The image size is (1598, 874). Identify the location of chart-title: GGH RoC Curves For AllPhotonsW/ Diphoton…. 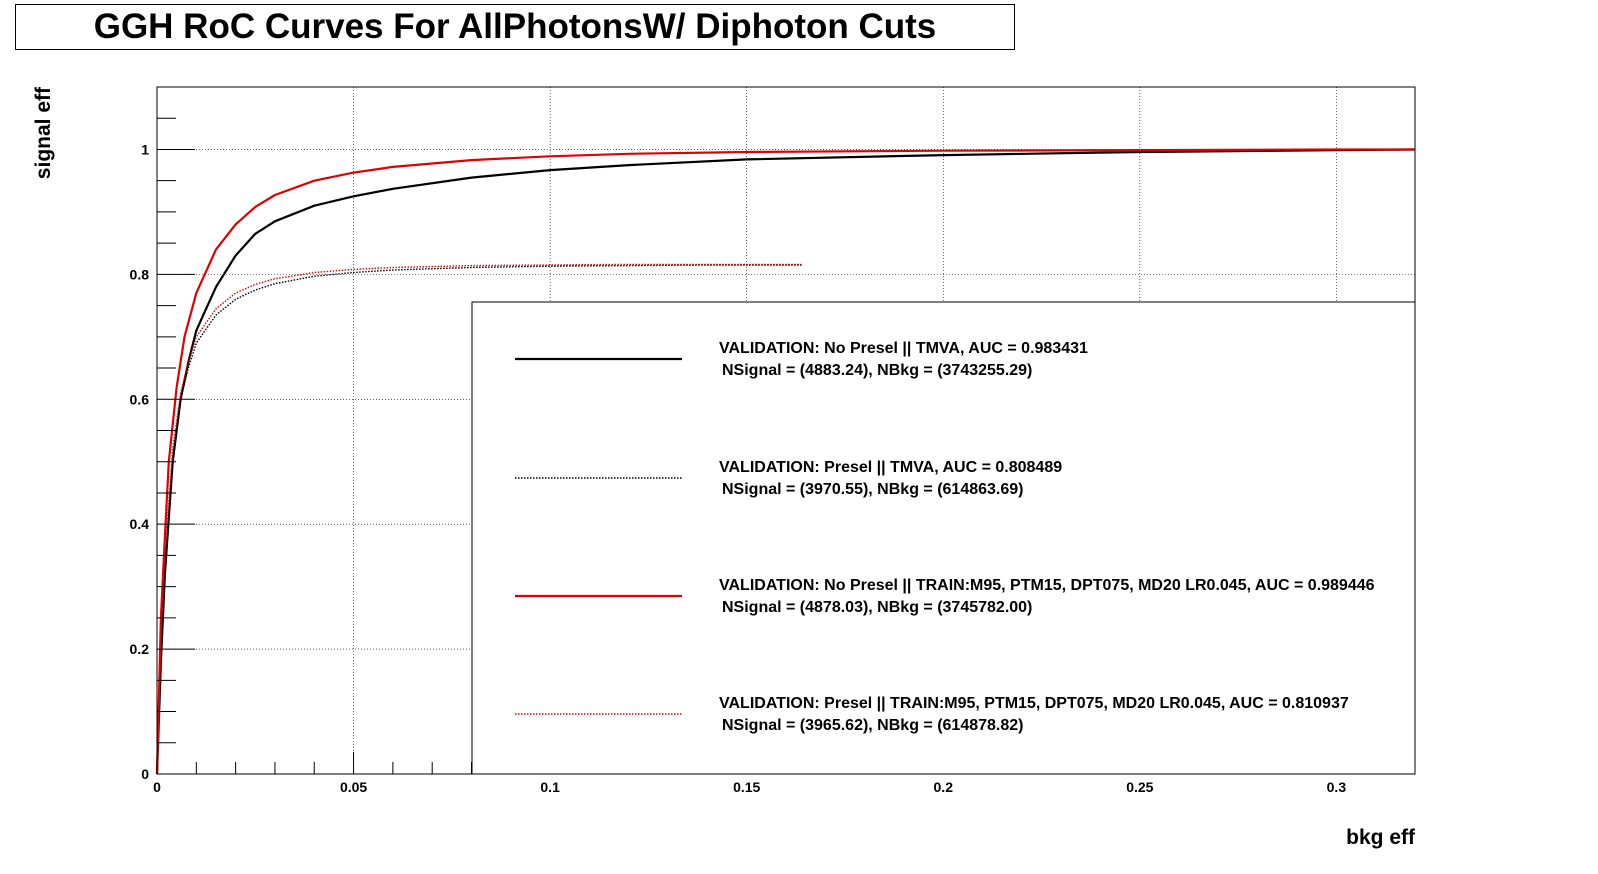
(515, 26).